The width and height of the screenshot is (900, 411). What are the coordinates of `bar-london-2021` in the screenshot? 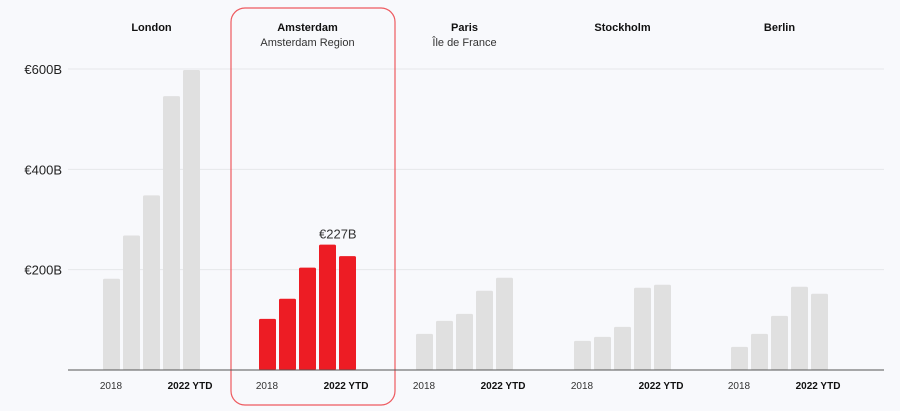 It's located at (171, 233).